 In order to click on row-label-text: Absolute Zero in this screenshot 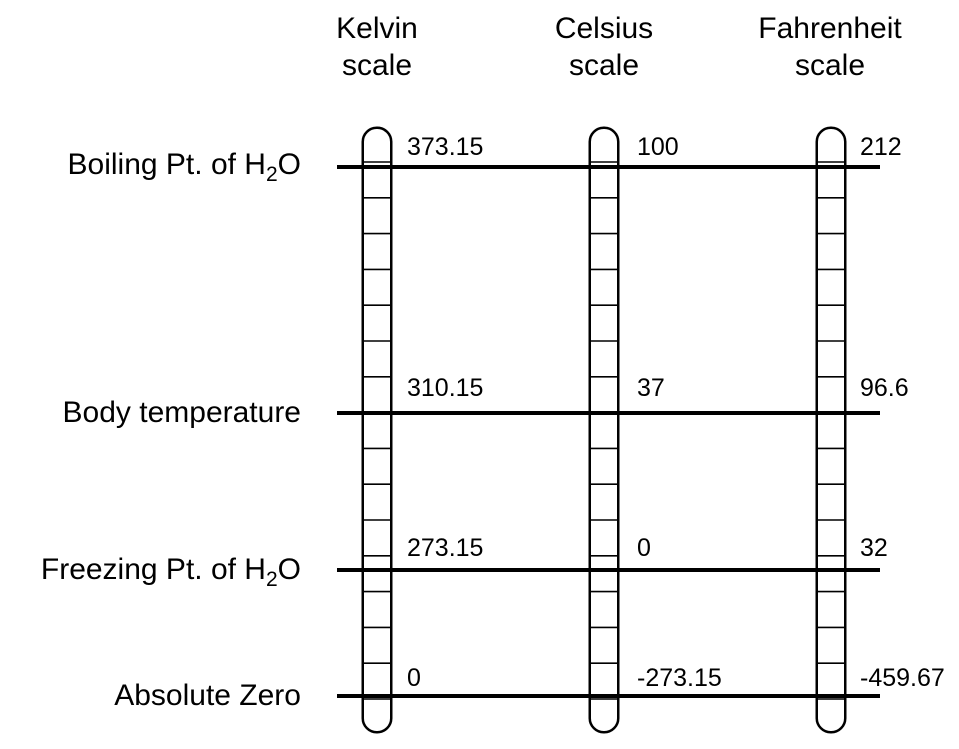, I will do `click(207, 695)`.